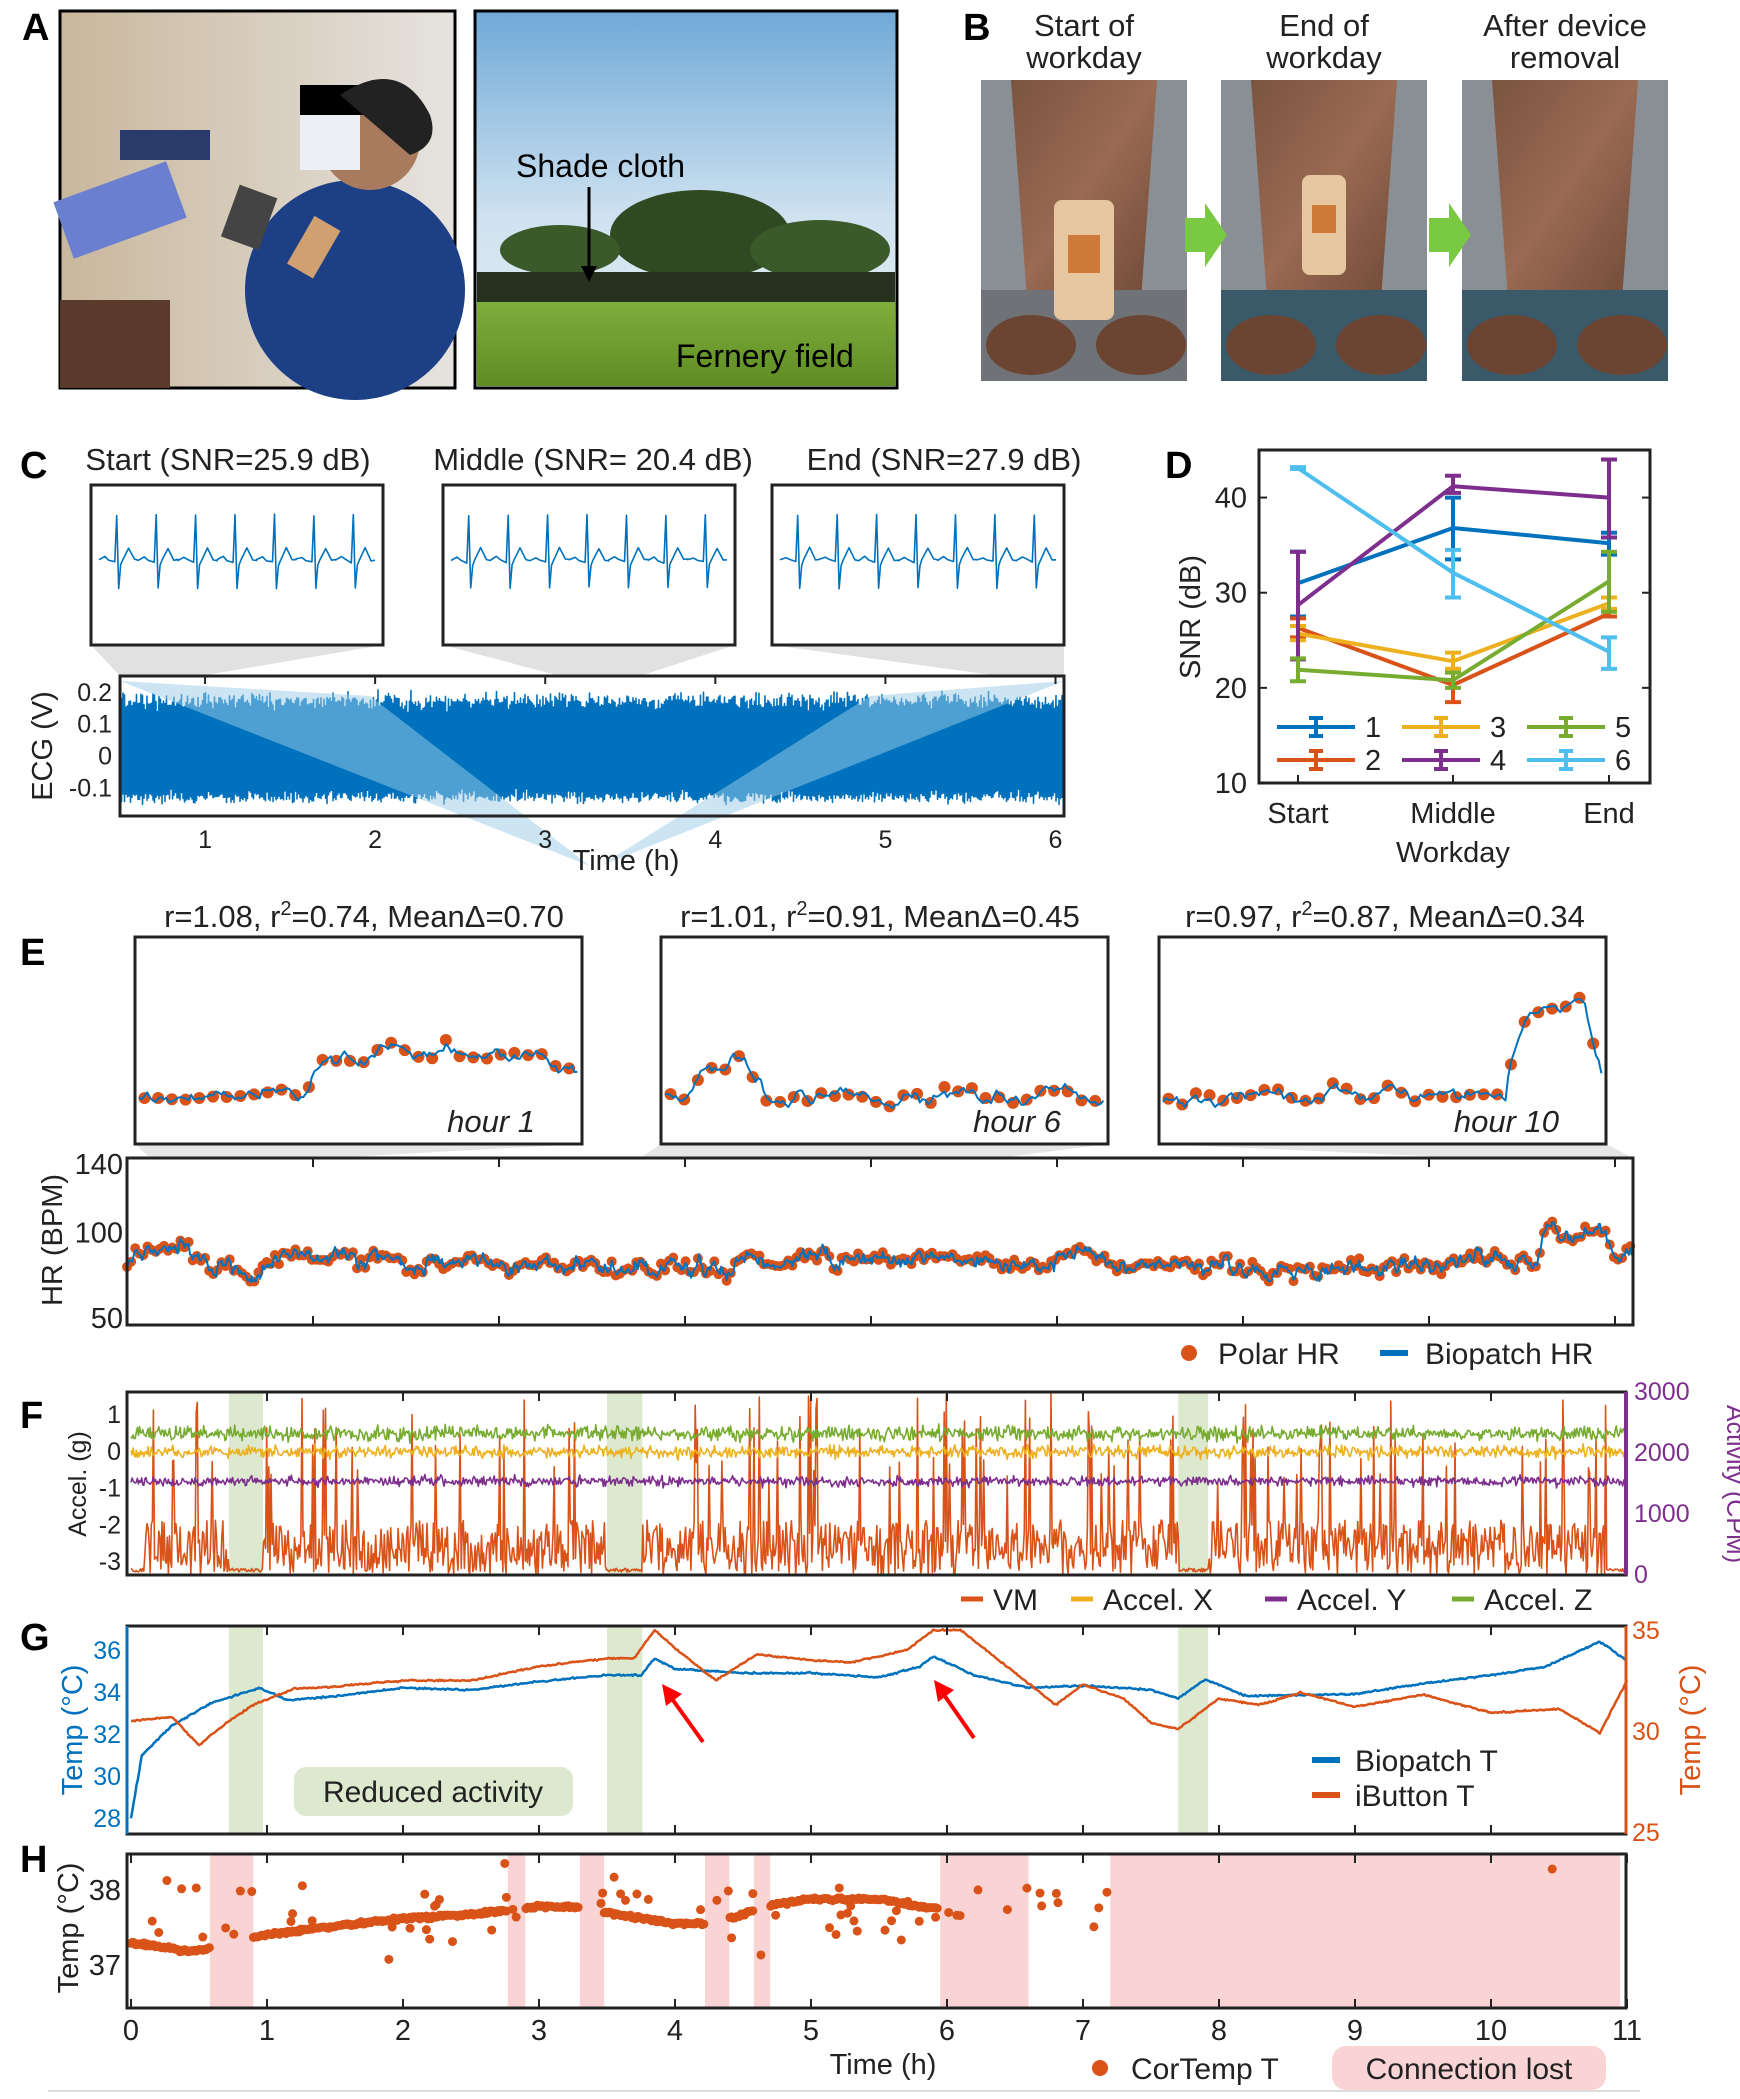  I want to click on y-tick-label: 38, so click(105, 1891).